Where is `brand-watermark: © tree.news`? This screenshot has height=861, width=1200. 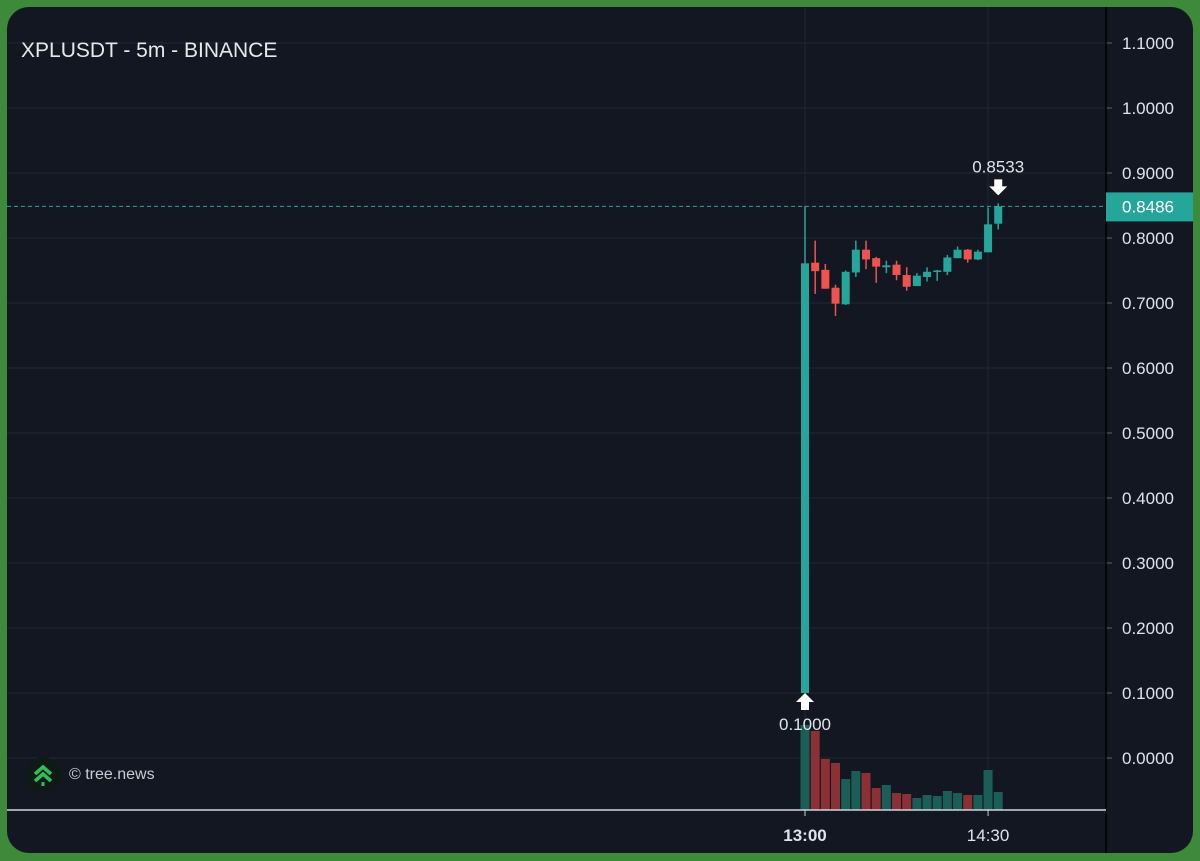
brand-watermark: © tree.news is located at coordinates (90, 775).